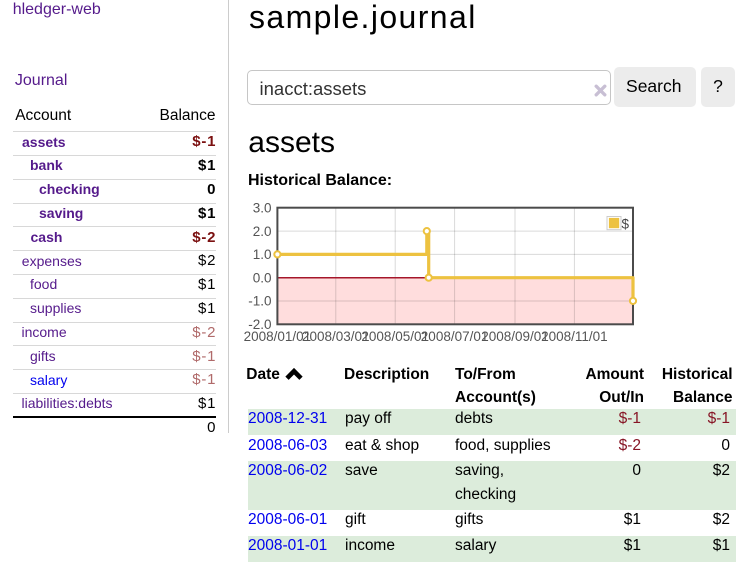 This screenshot has height=582, width=742. Describe the element at coordinates (574, 336) in the screenshot. I see `svg-text: 2008/11/01` at that location.